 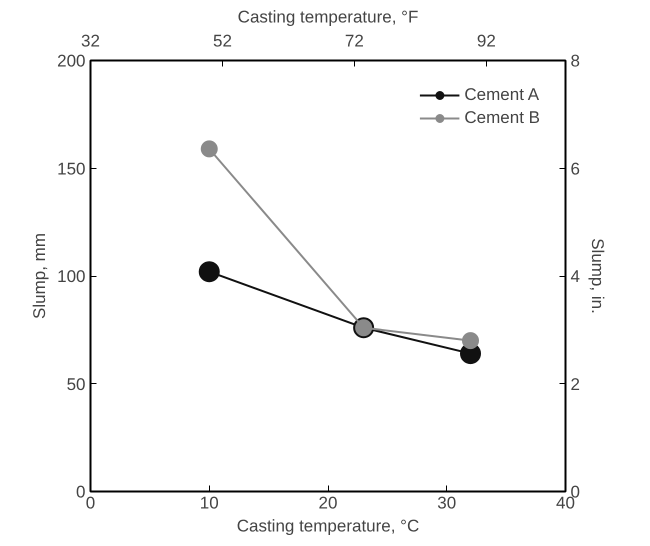 What do you see at coordinates (486, 41) in the screenshot?
I see `x2-tick-label: 92` at bounding box center [486, 41].